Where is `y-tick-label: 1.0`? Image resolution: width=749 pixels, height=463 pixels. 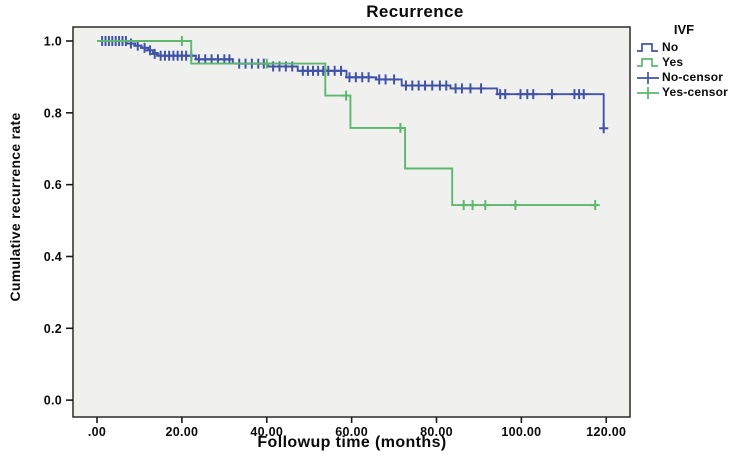 y-tick-label: 1.0 is located at coordinates (53, 42).